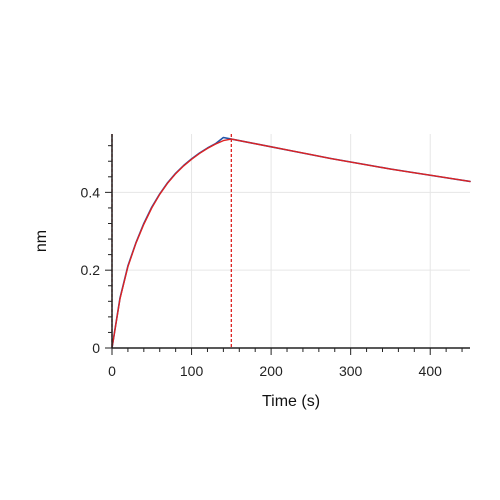 The width and height of the screenshot is (500, 500). I want to click on x-tick-label: 100, so click(192, 371).